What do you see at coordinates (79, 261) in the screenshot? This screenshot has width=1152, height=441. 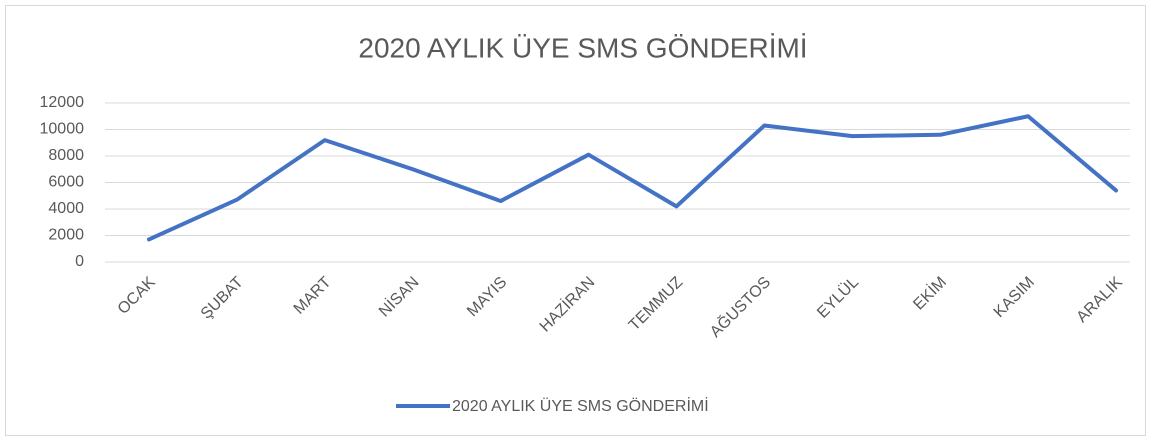 I see `y-tick-label: 0` at bounding box center [79, 261].